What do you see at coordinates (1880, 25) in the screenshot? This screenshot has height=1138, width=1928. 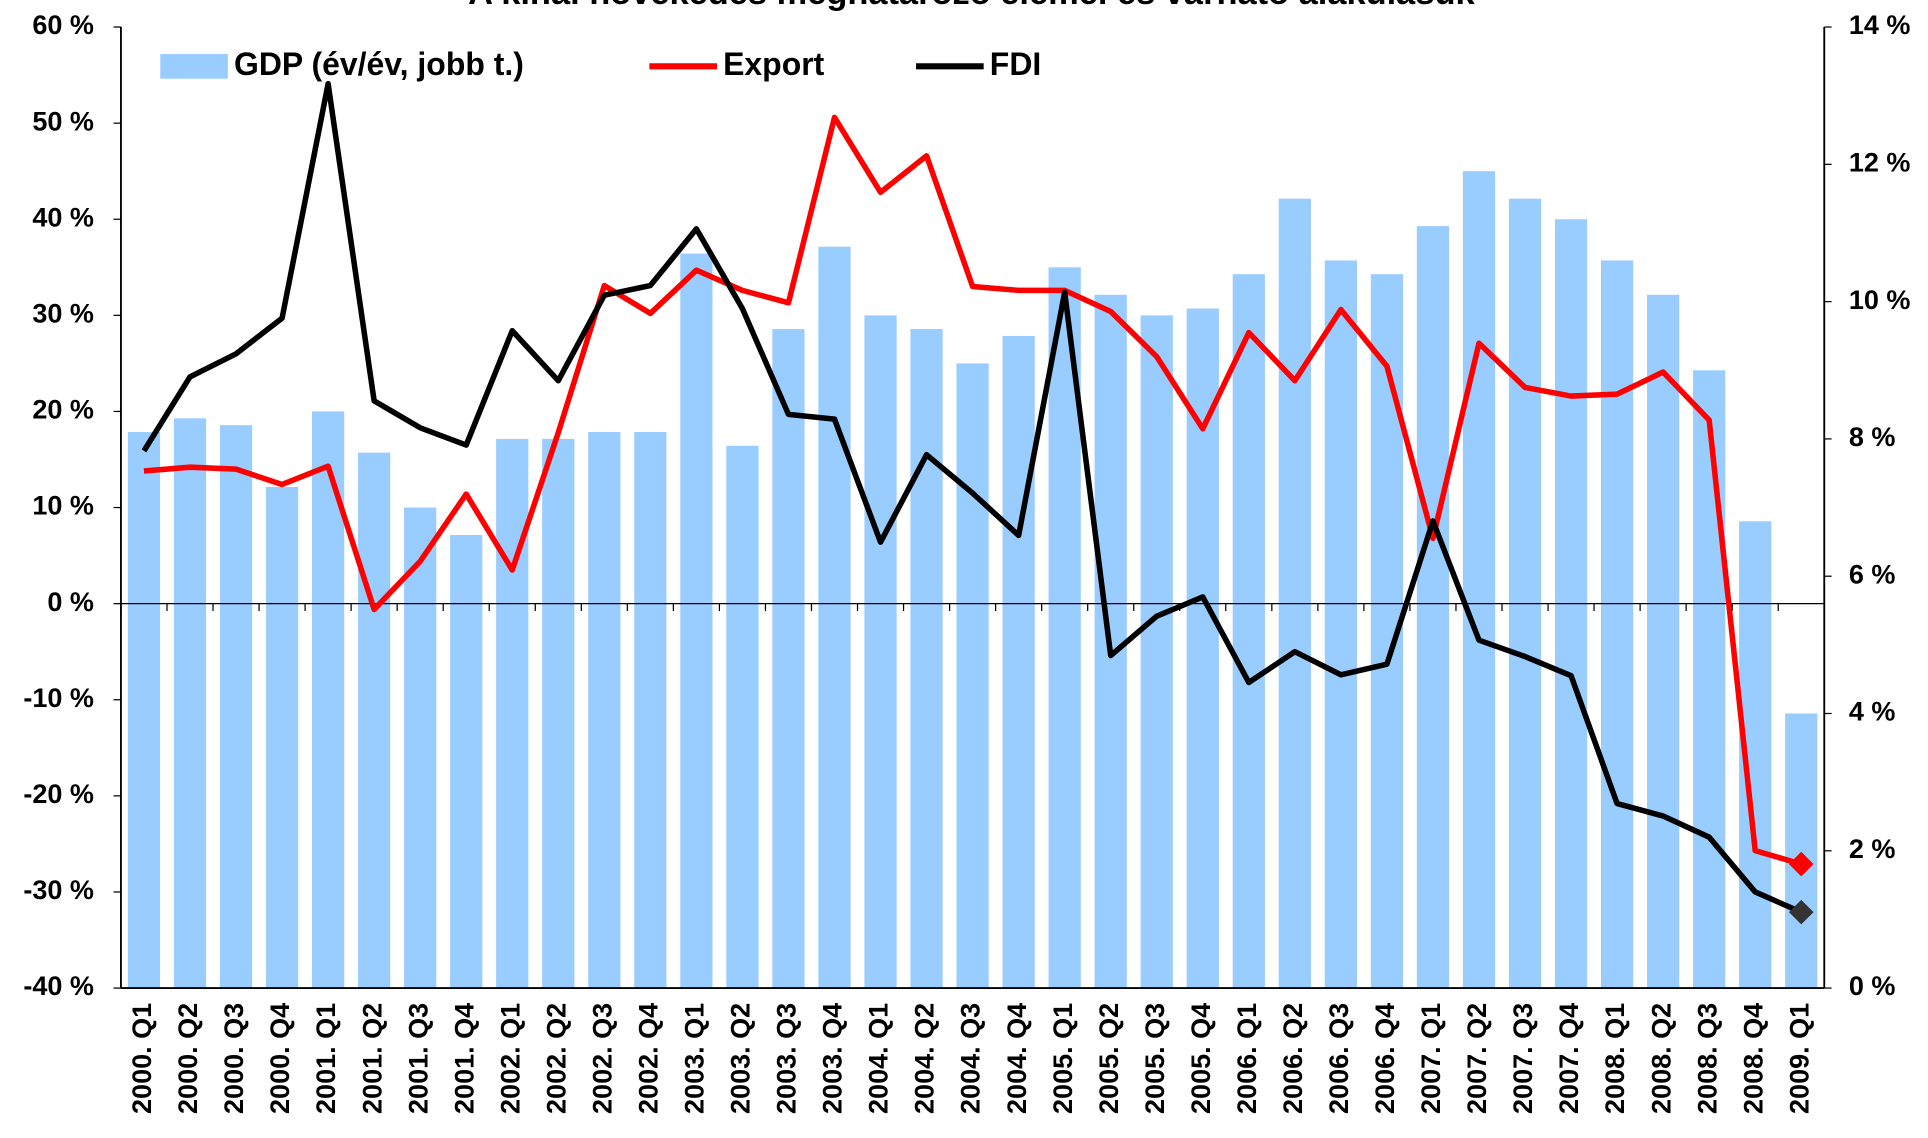 I see `y2-tick-label: 14 %` at bounding box center [1880, 25].